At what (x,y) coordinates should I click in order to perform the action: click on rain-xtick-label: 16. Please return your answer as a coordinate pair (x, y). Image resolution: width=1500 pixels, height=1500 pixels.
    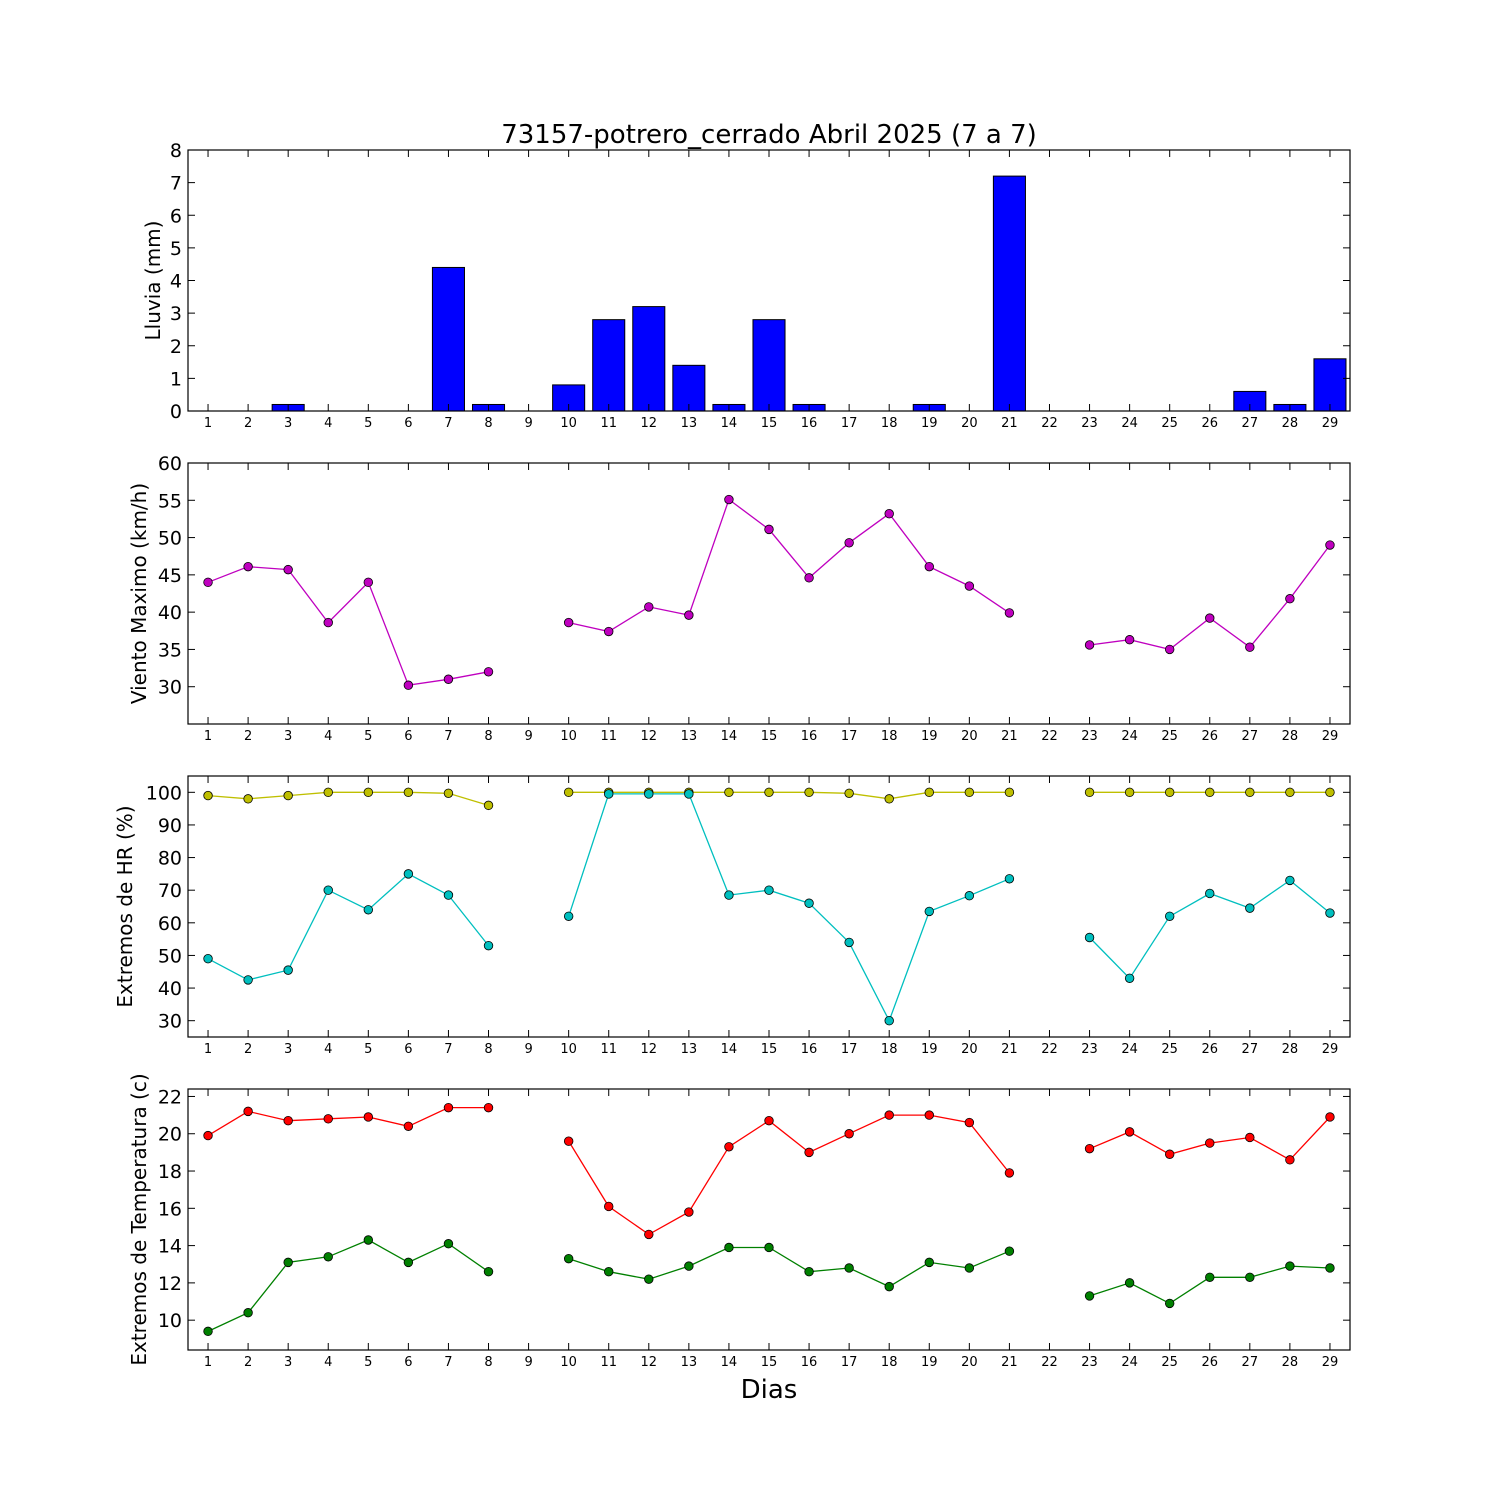
    Looking at the image, I should click on (809, 423).